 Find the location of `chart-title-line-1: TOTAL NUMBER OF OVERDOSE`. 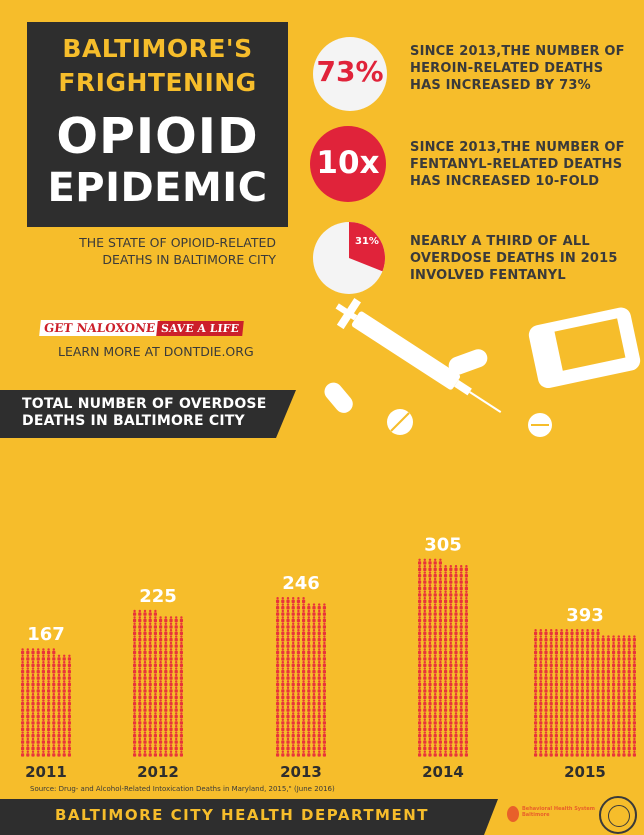

chart-title-line-1: TOTAL NUMBER OF OVERDOSE is located at coordinates (144, 404).